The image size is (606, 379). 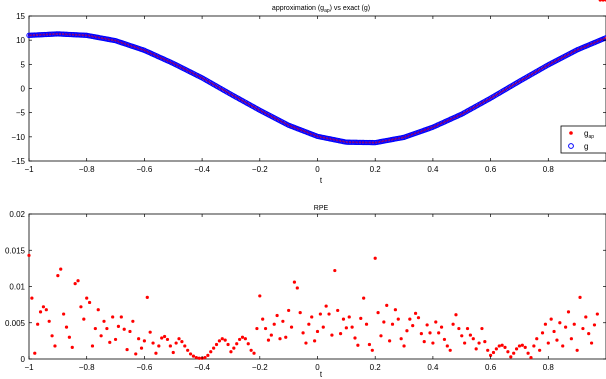 What do you see at coordinates (321, 9) in the screenshot?
I see `panel-title-approximation: approximation (gap) vs exact (g)` at bounding box center [321, 9].